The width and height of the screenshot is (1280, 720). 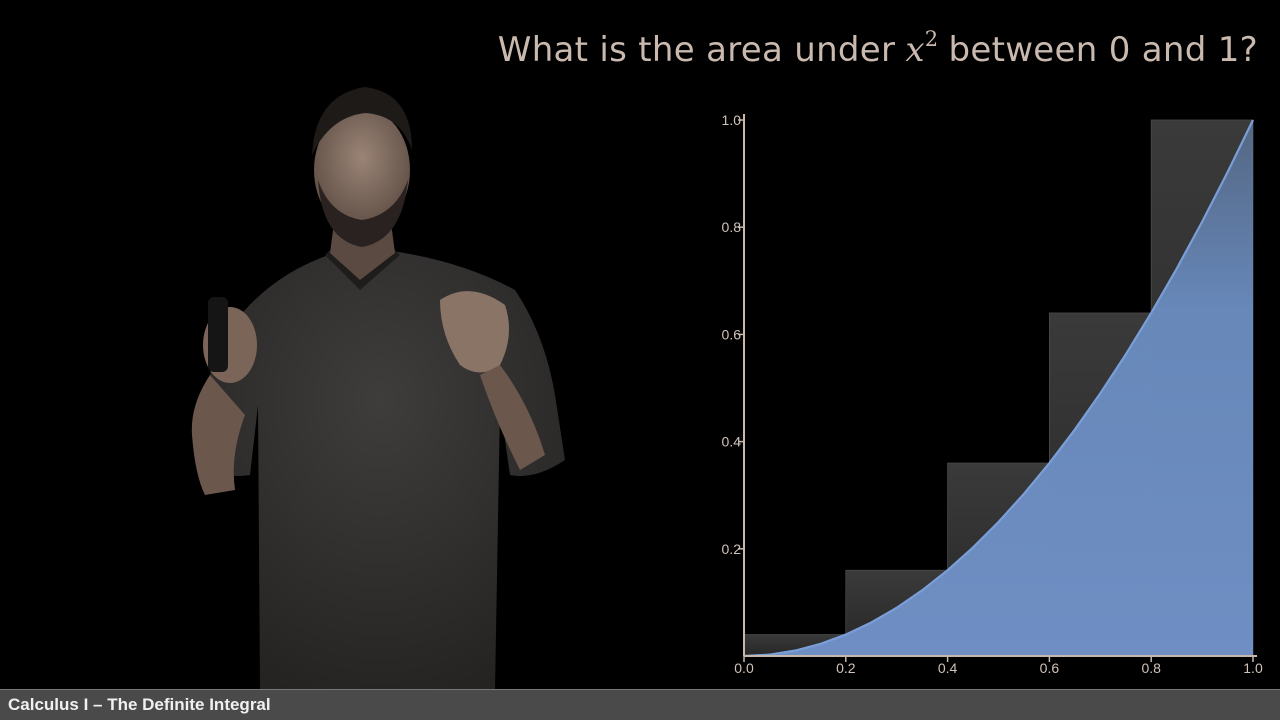 I want to click on title-text-after: between 0 and 1?, so click(x=1103, y=50).